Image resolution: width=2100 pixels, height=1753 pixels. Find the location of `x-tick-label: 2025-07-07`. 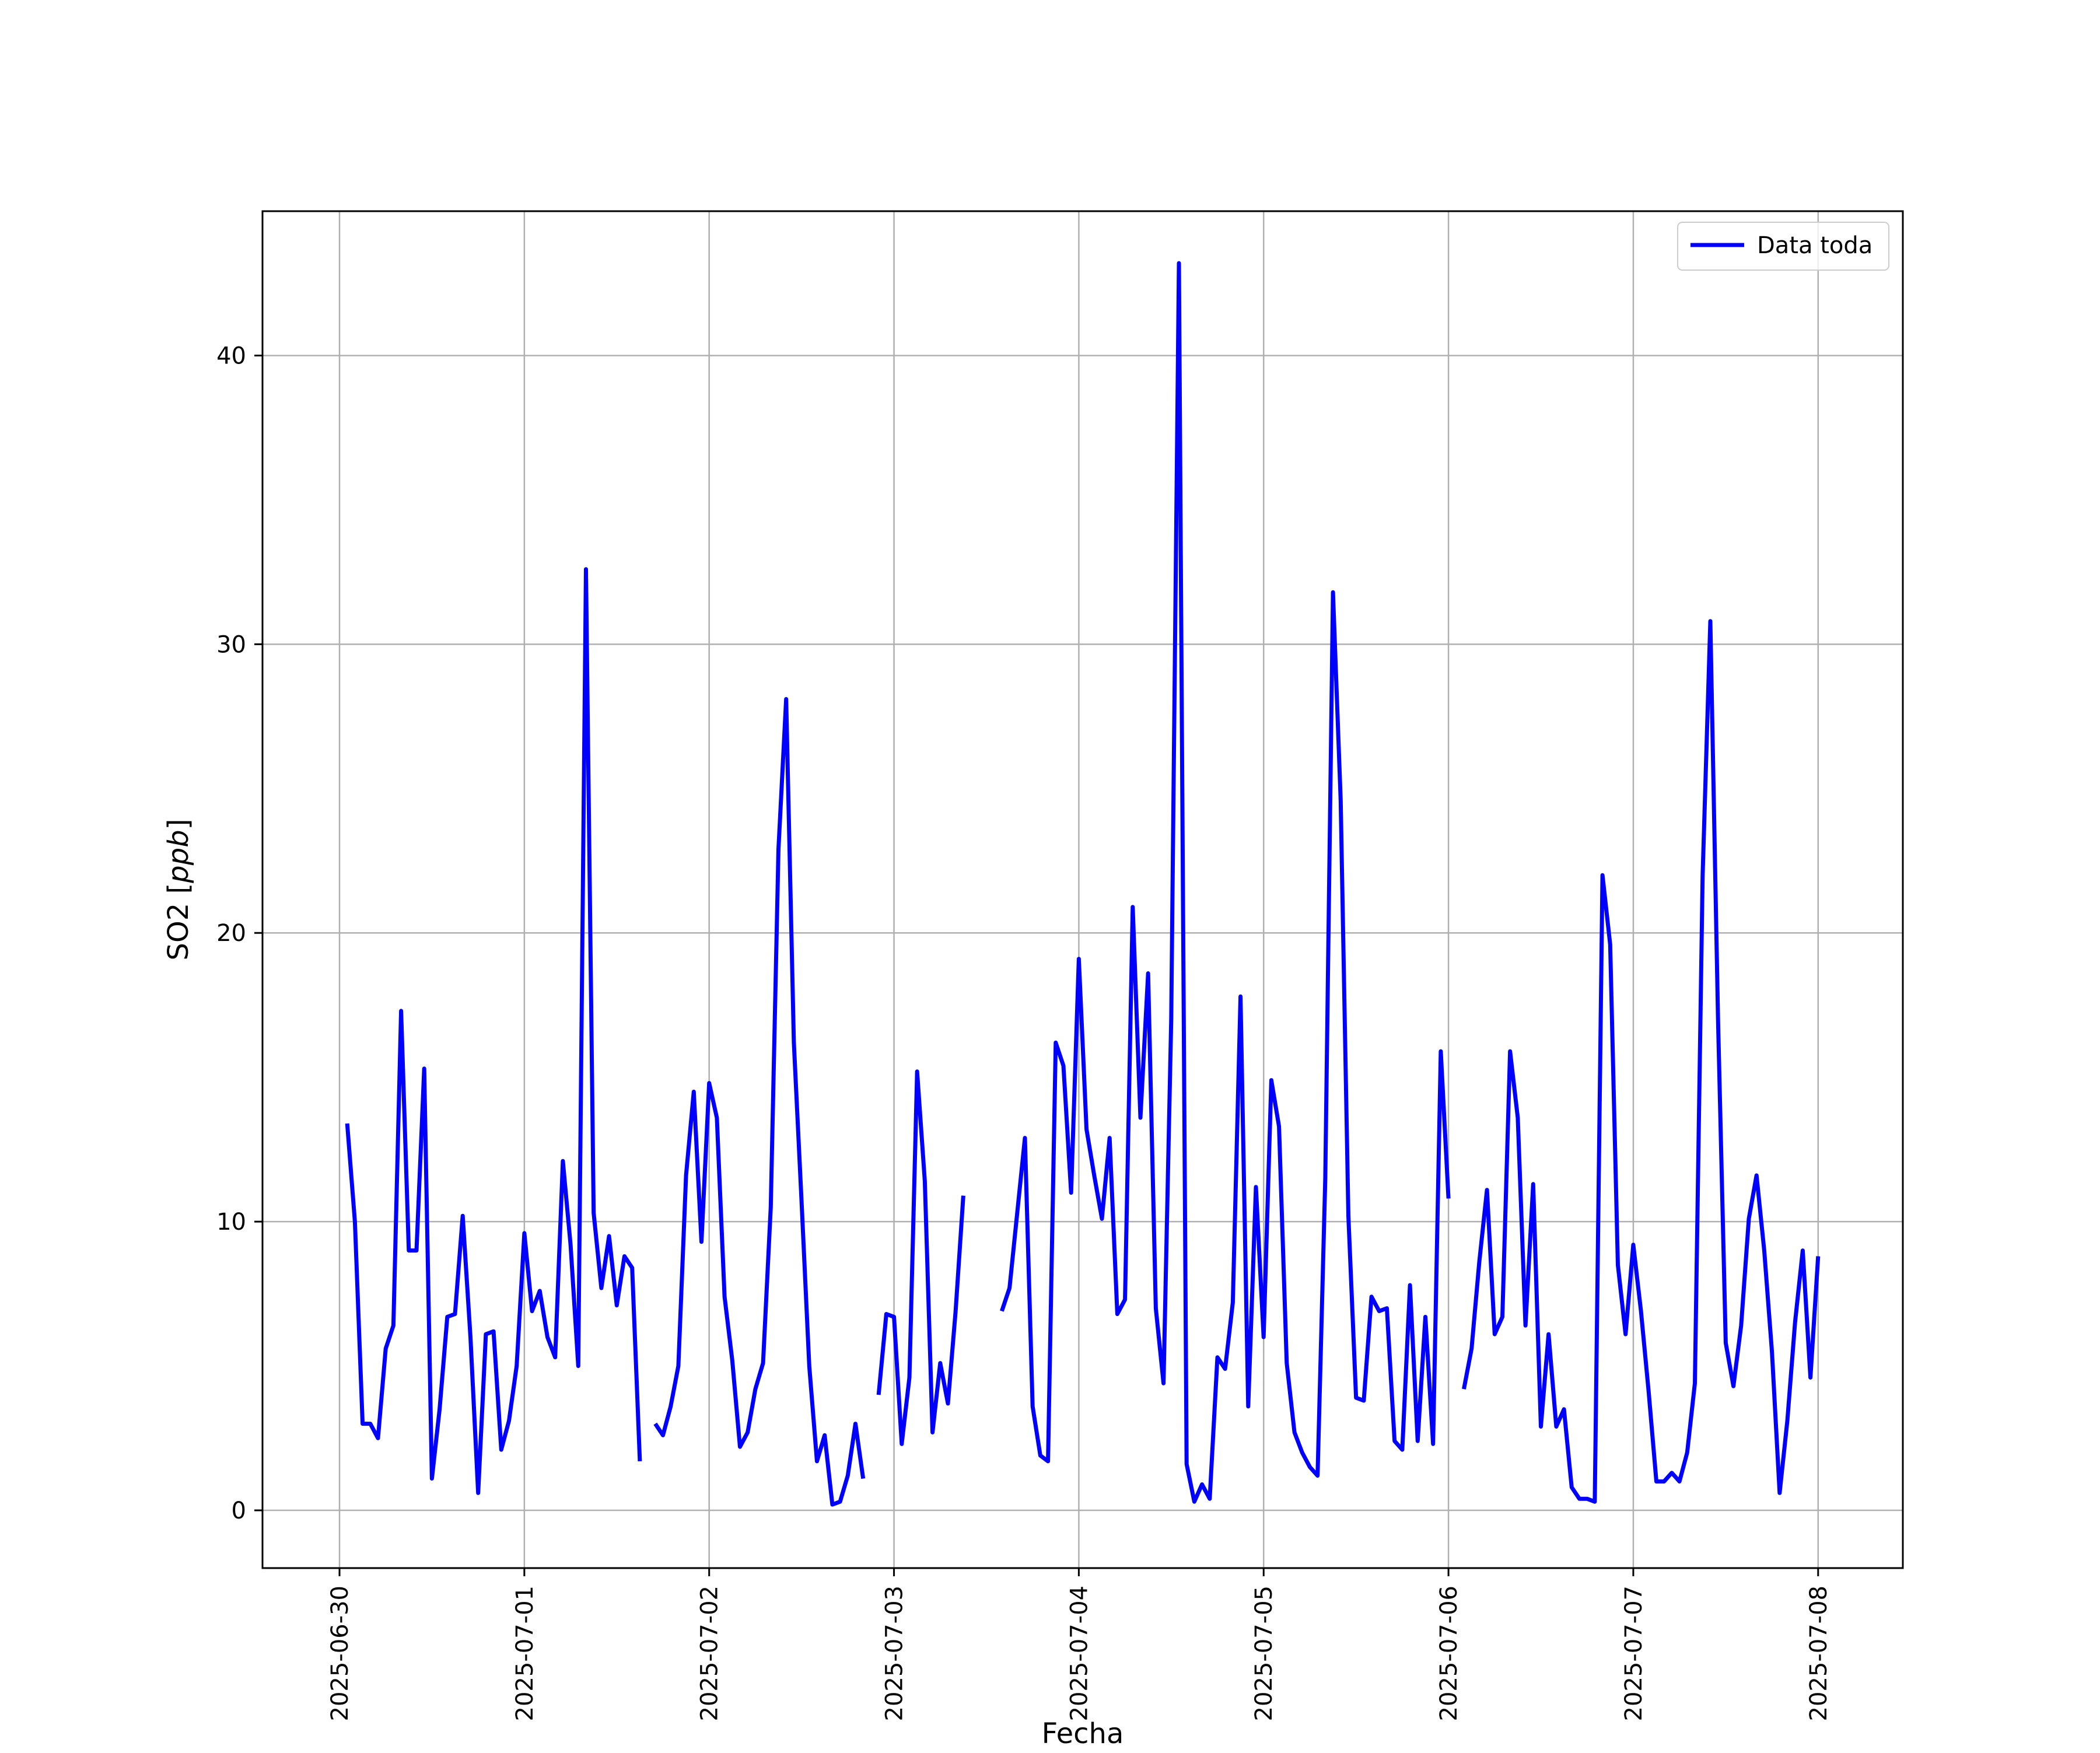

x-tick-label: 2025-07-07 is located at coordinates (1633, 1653).